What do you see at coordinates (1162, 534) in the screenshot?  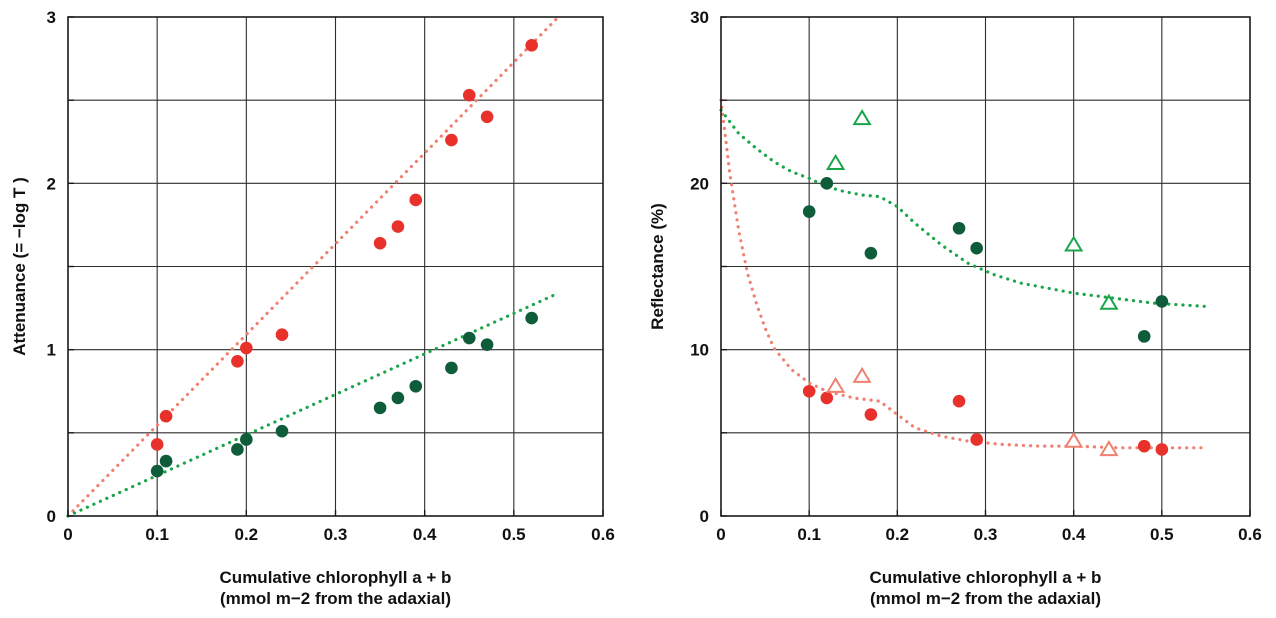 I see `reflectance-x-tick-label: 0.5` at bounding box center [1162, 534].